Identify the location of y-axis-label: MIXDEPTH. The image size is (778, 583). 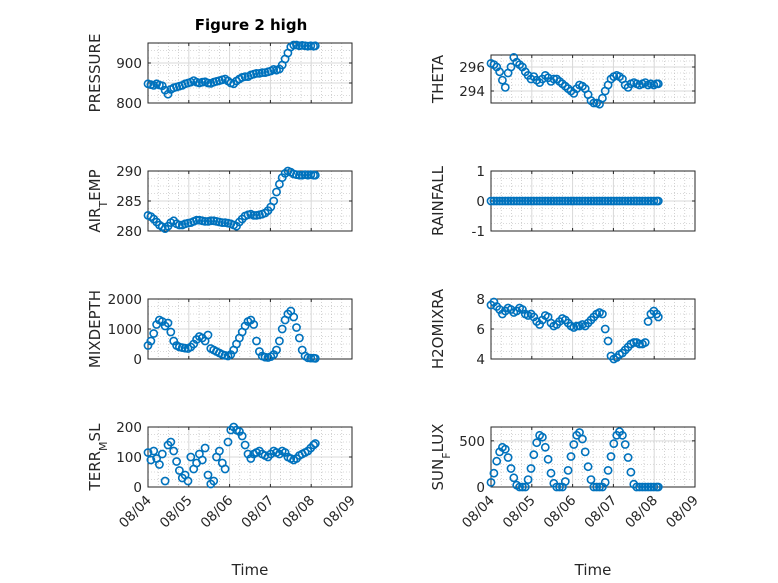
(95, 329).